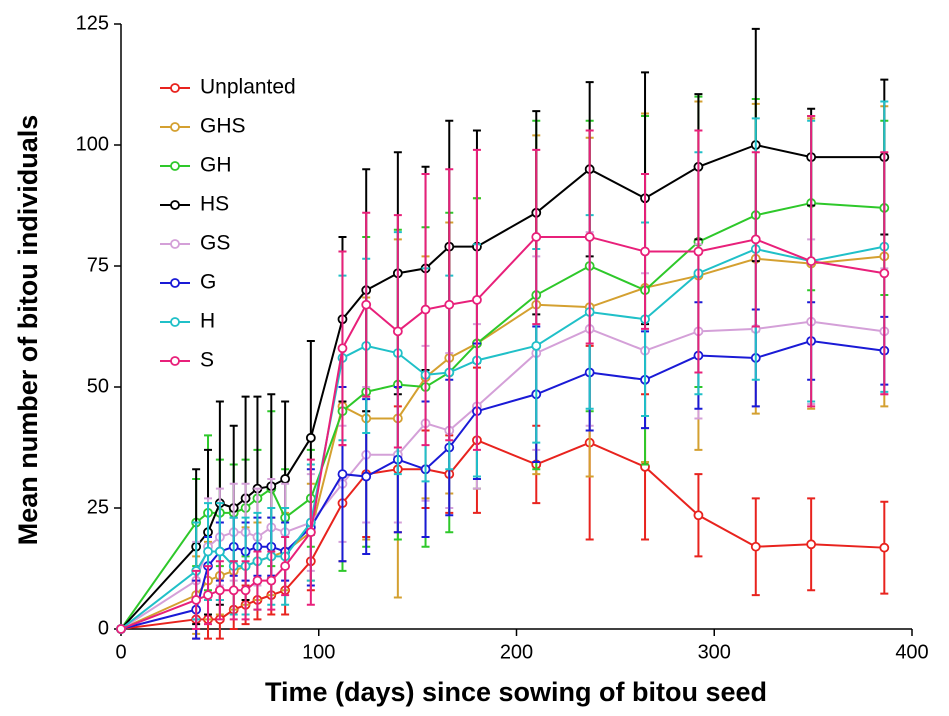  Describe the element at coordinates (120, 652) in the screenshot. I see `x-tick-label: 0` at that location.